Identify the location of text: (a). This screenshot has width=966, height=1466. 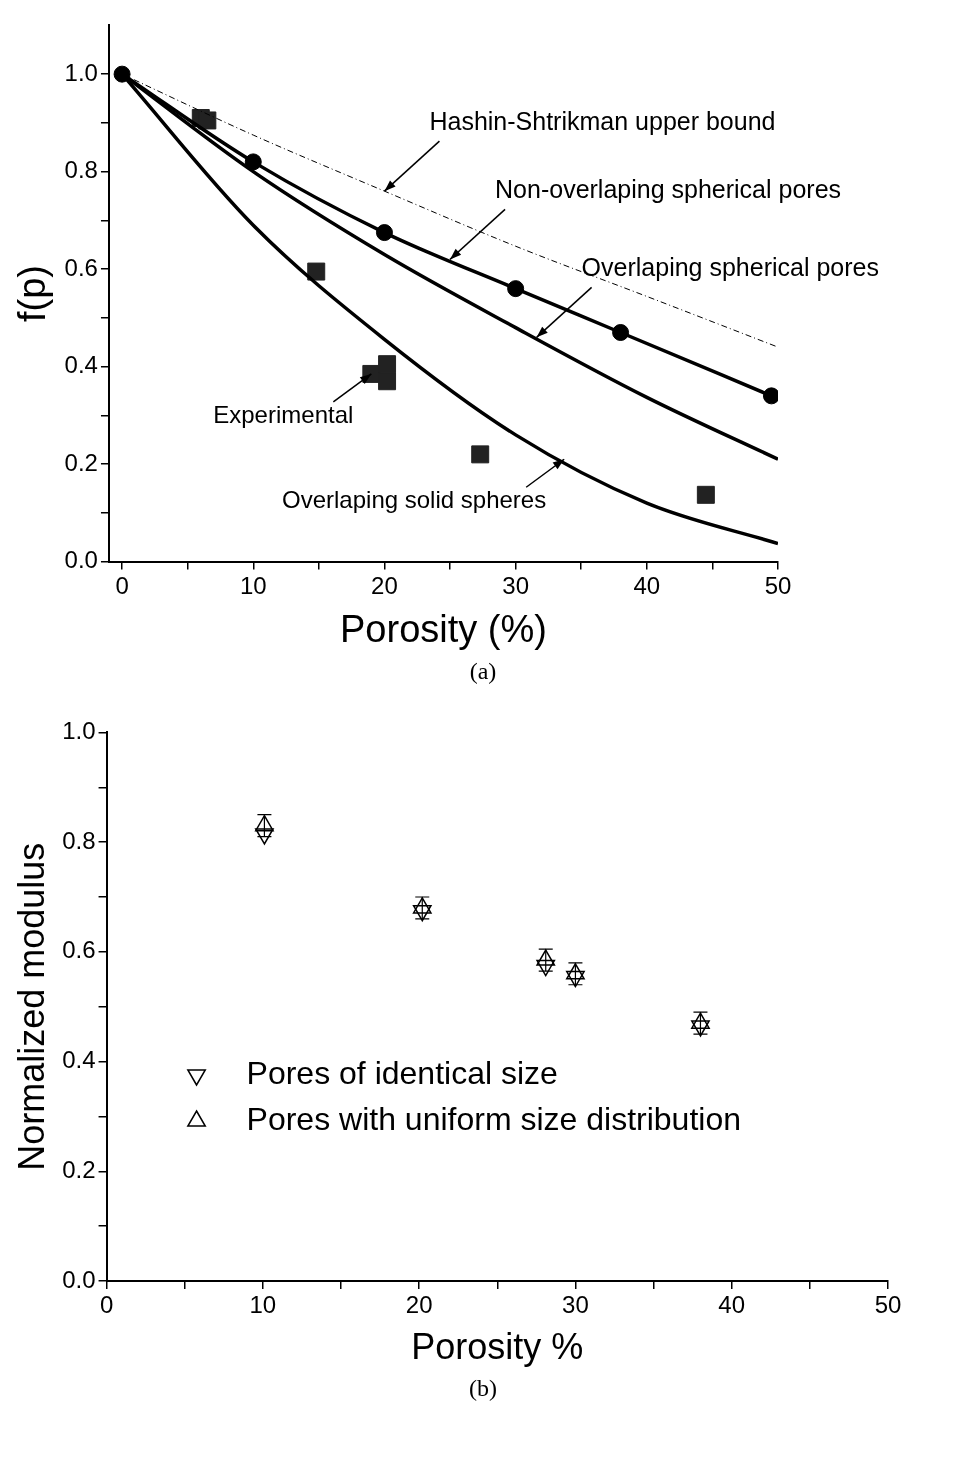
(483, 671).